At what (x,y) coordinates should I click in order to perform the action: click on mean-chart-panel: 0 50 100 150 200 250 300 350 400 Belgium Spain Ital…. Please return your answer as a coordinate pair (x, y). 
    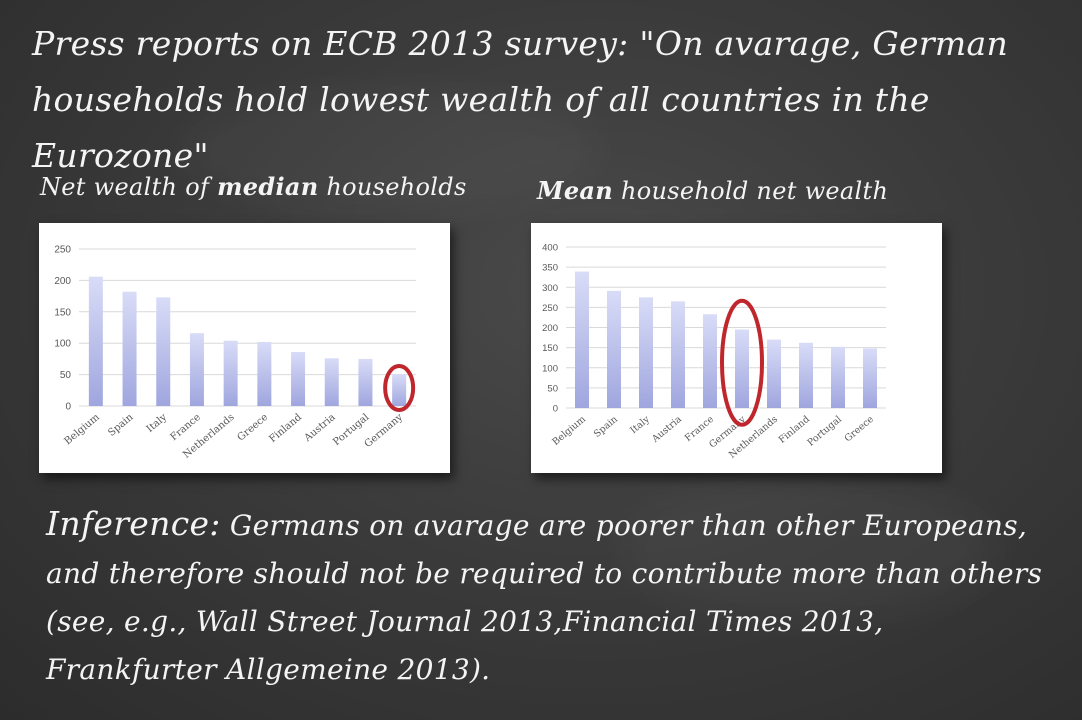
    Looking at the image, I should click on (736, 348).